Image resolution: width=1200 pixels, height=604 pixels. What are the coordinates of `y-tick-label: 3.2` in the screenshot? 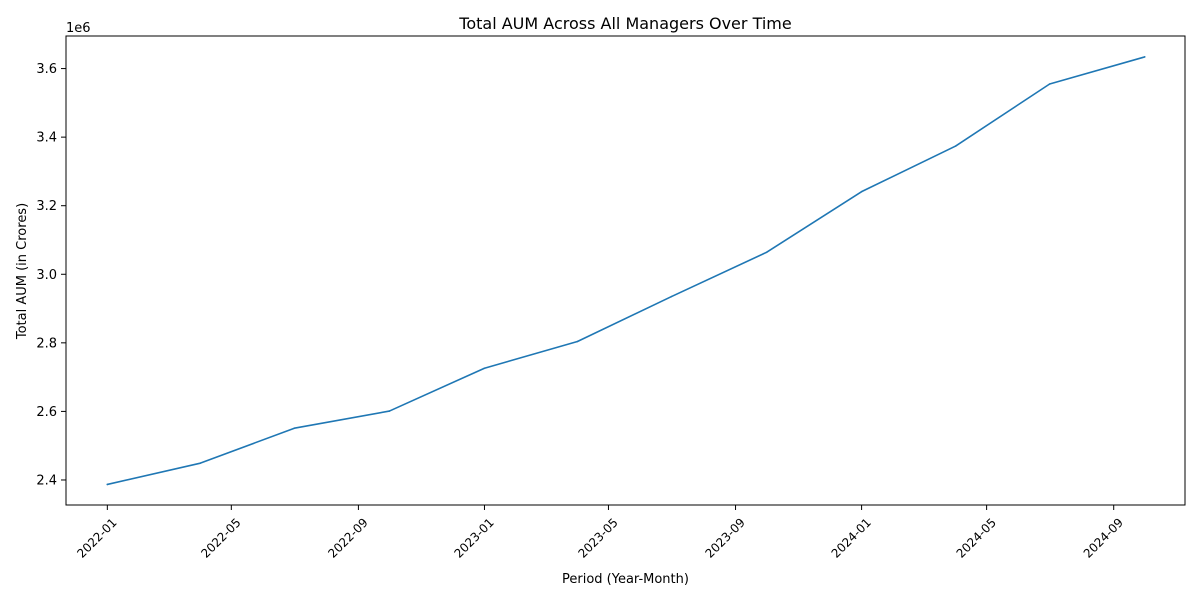 It's located at (46, 206).